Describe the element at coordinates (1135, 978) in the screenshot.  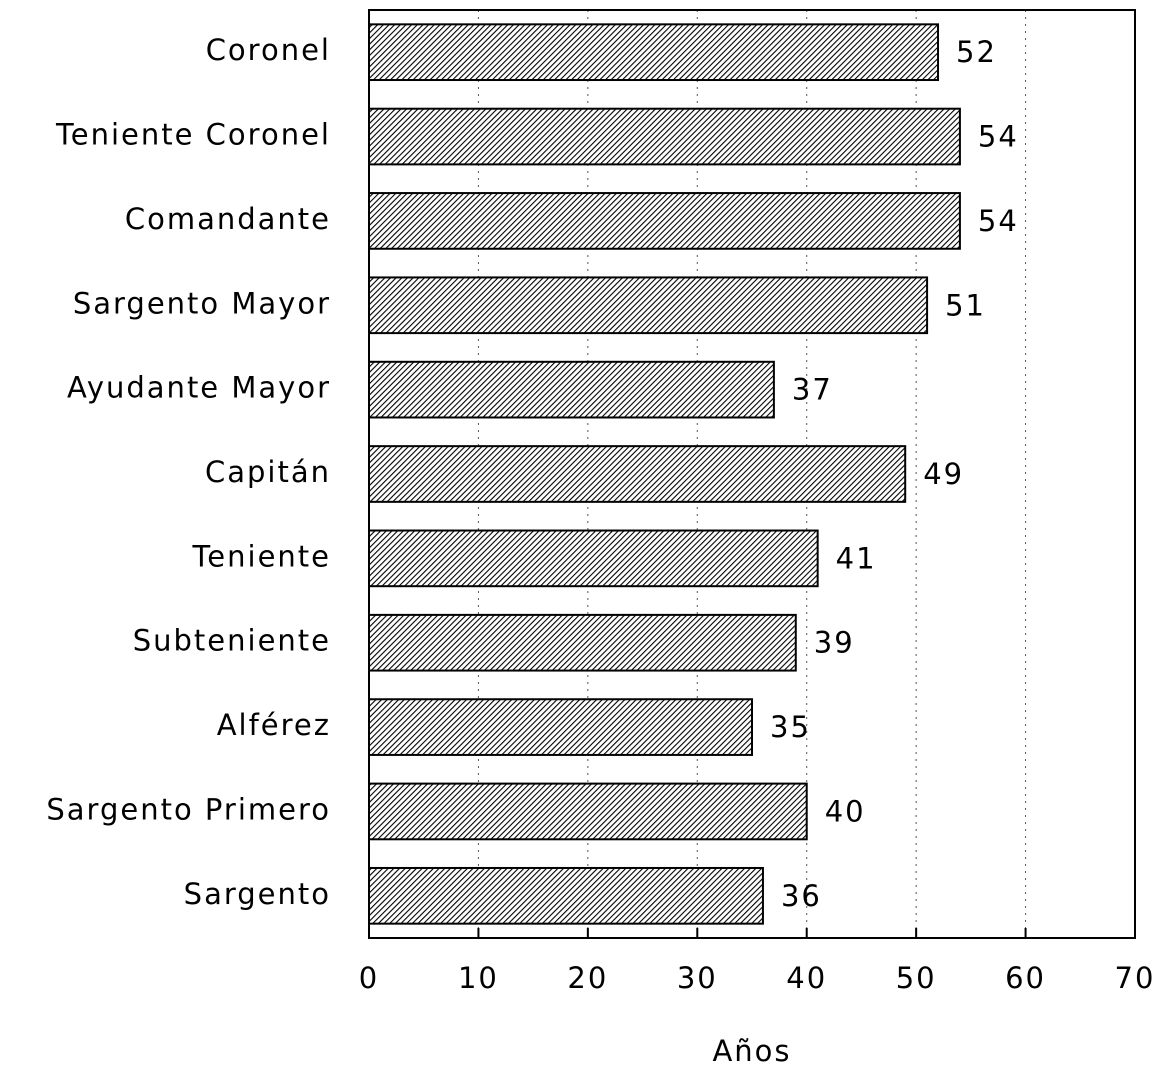
I see `x-tick-label: 70` at that location.